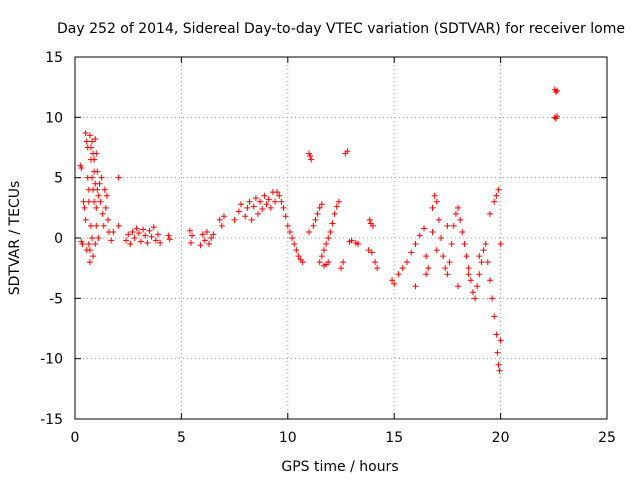 The image size is (640, 480). Describe the element at coordinates (181, 438) in the screenshot. I see `x-tick-label: 5` at that location.